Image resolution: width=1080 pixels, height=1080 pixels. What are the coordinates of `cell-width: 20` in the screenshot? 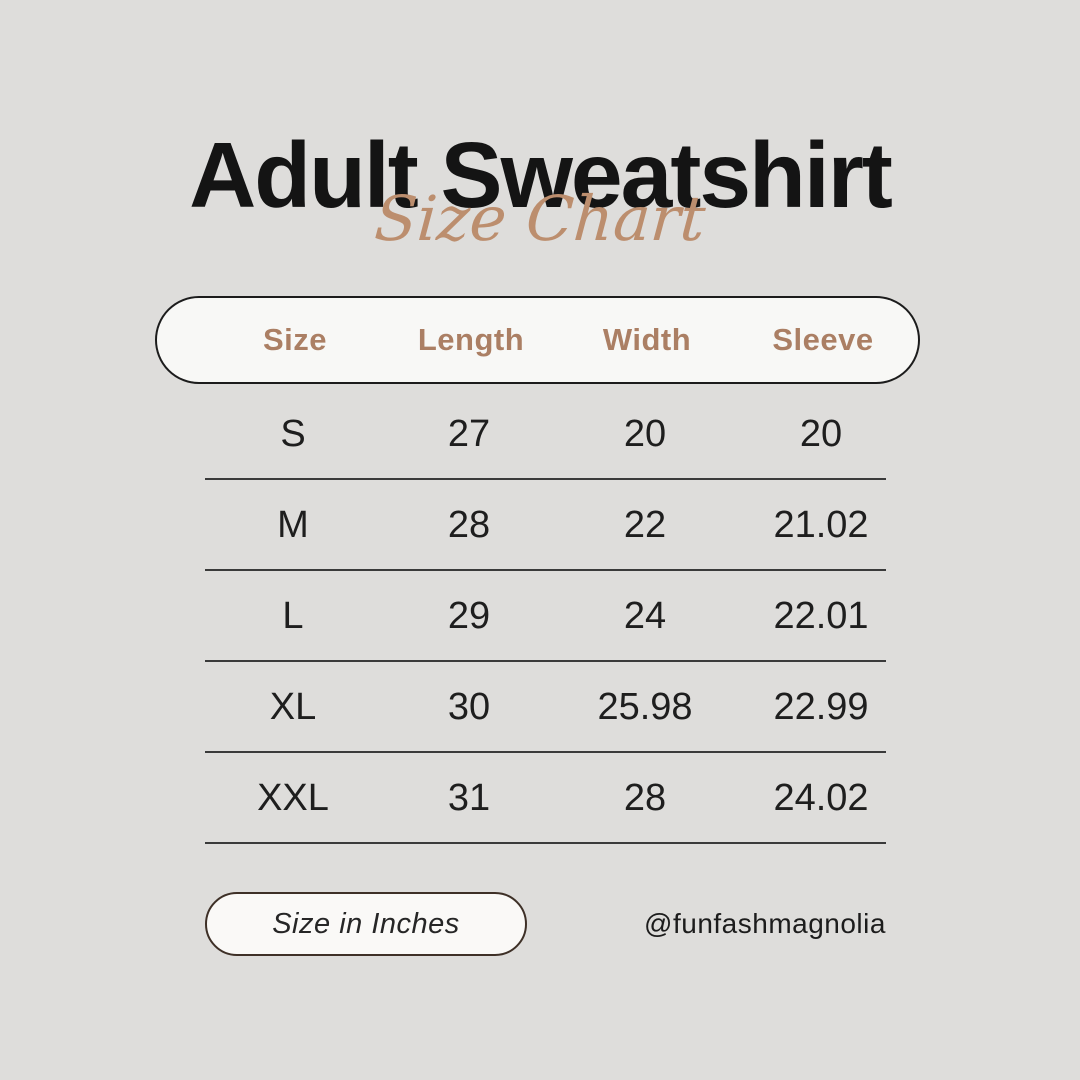 It's located at (645, 434).